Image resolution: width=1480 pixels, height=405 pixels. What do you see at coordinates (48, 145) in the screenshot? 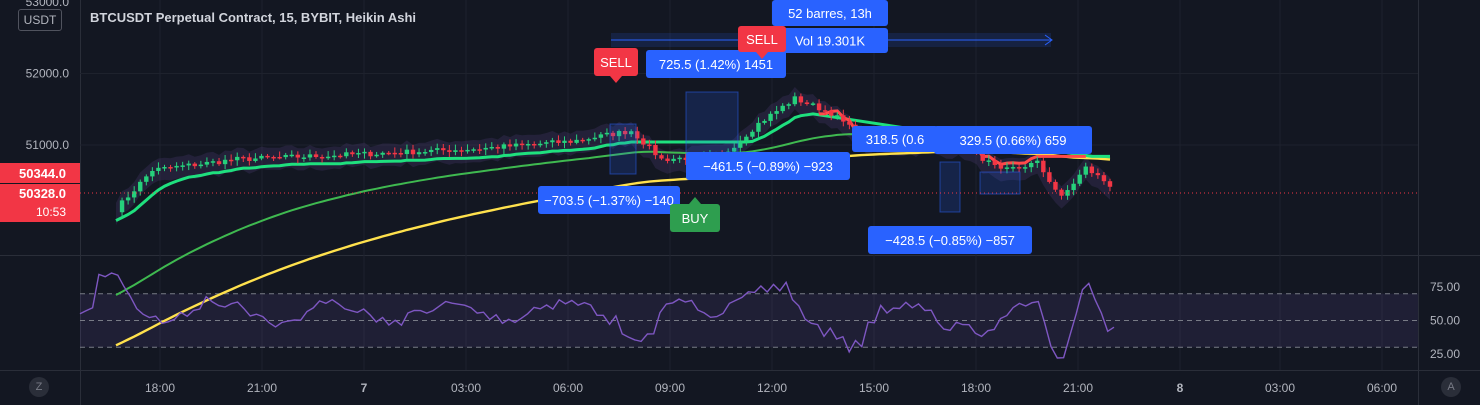
I see `price-tick-1: 51000.0` at bounding box center [48, 145].